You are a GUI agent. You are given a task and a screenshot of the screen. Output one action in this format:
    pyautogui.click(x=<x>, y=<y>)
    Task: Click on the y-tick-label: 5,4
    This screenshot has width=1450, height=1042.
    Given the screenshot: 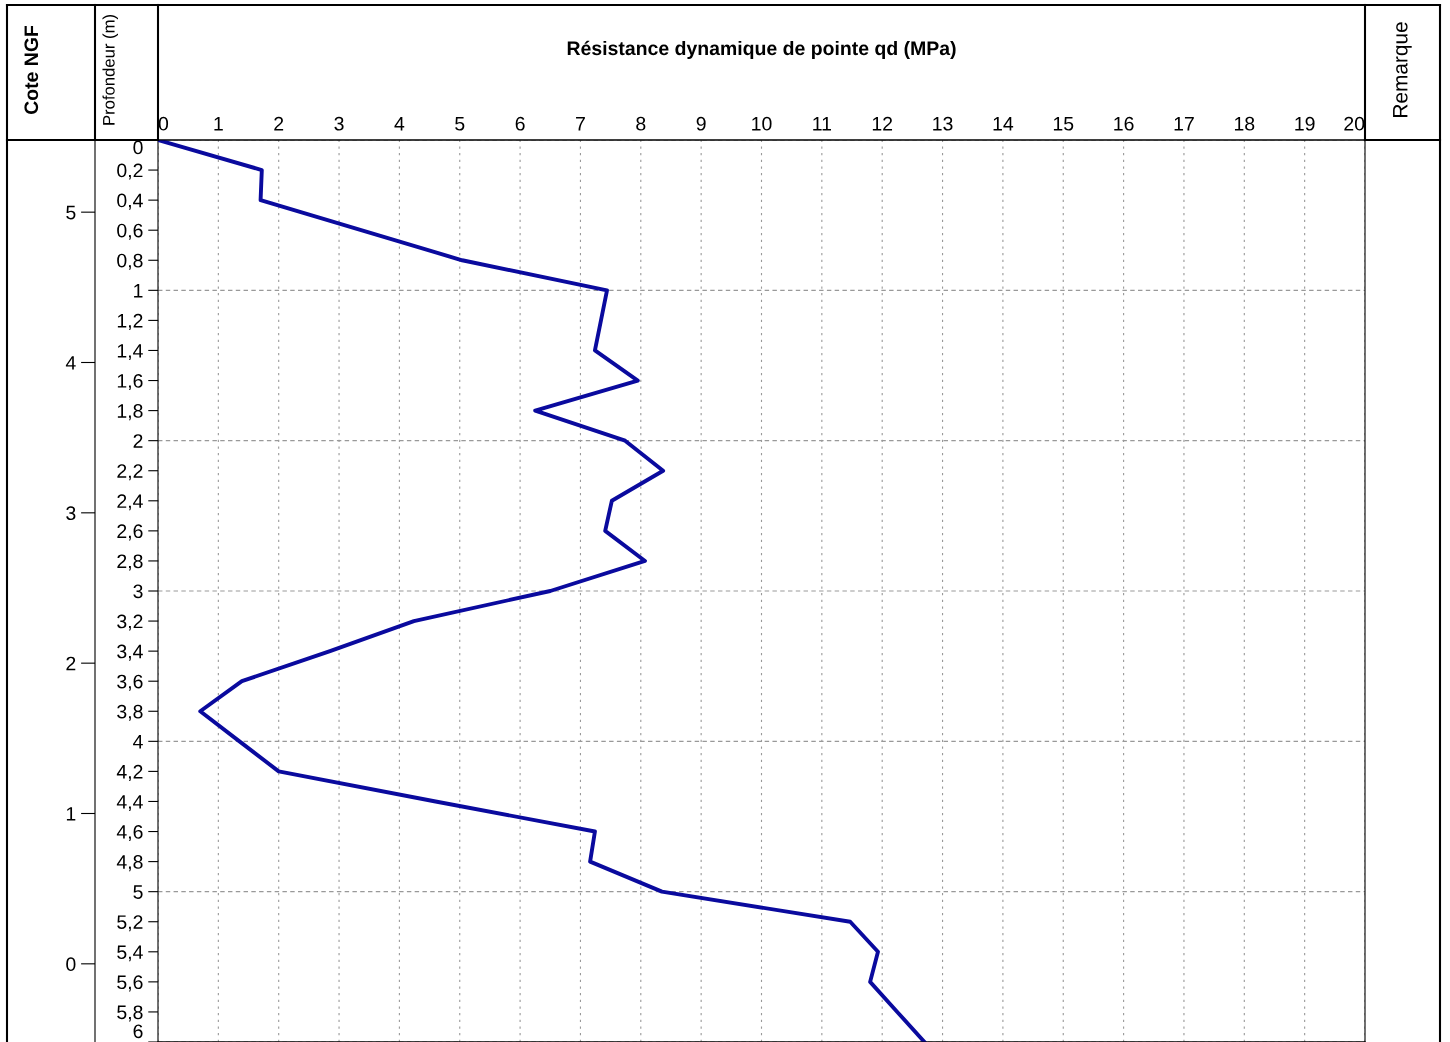 What is the action you would take?
    pyautogui.click(x=130, y=953)
    